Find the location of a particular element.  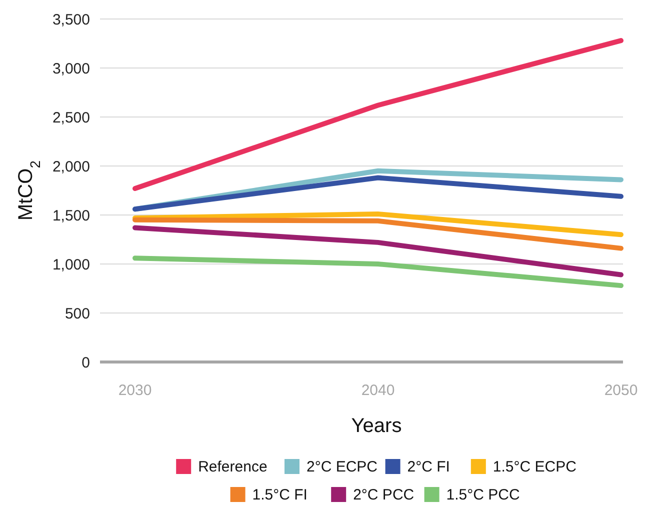

y-tick-label: 3,000 is located at coordinates (71, 69).